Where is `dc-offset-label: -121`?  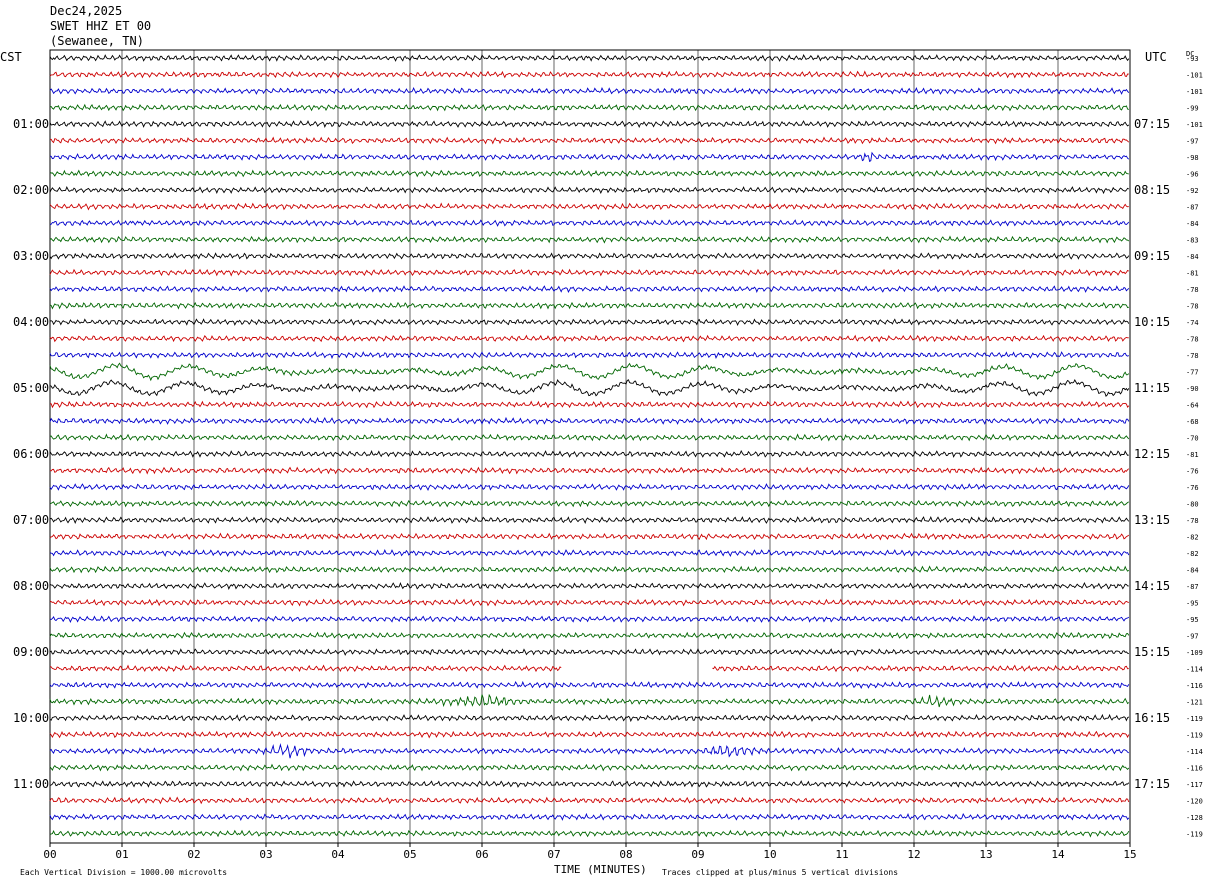 dc-offset-label: -121 is located at coordinates (1194, 703).